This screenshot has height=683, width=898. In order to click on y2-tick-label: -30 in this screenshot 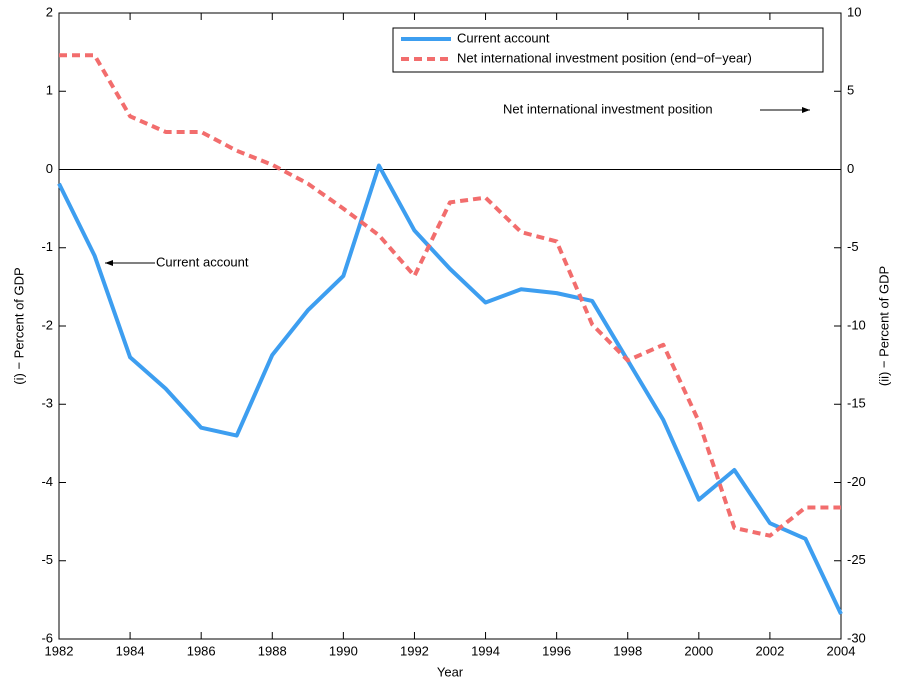, I will do `click(856, 637)`.